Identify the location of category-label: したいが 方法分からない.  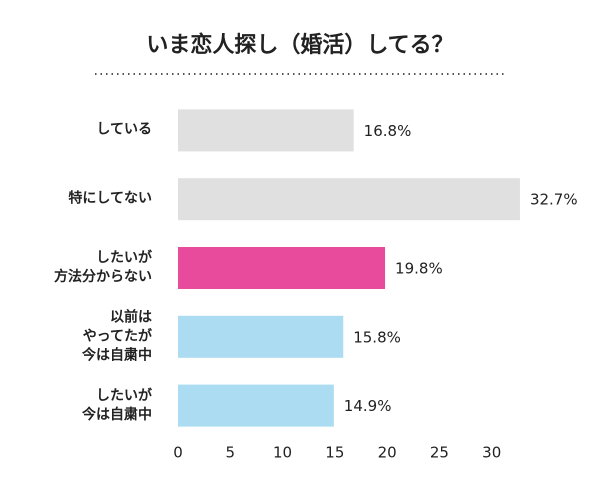
(103, 267).